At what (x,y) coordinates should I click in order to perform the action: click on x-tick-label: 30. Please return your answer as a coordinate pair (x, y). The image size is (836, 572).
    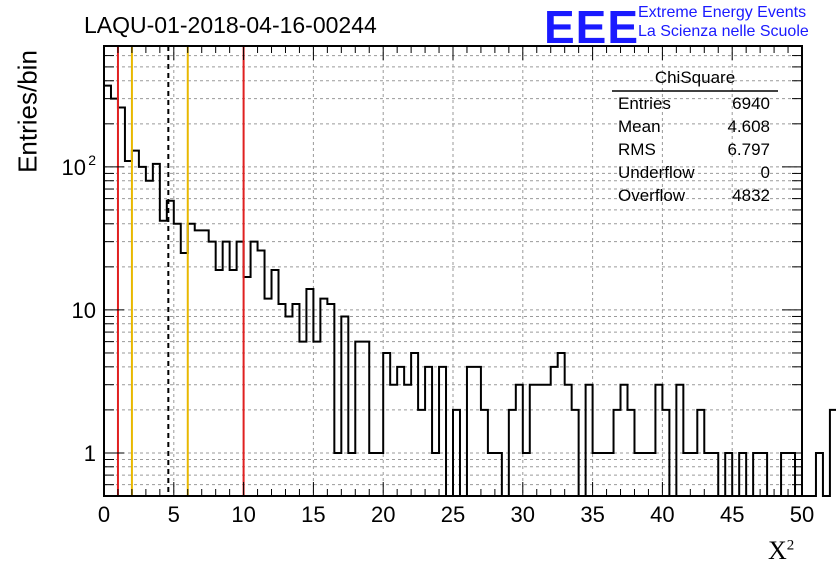
    Looking at the image, I should click on (523, 514).